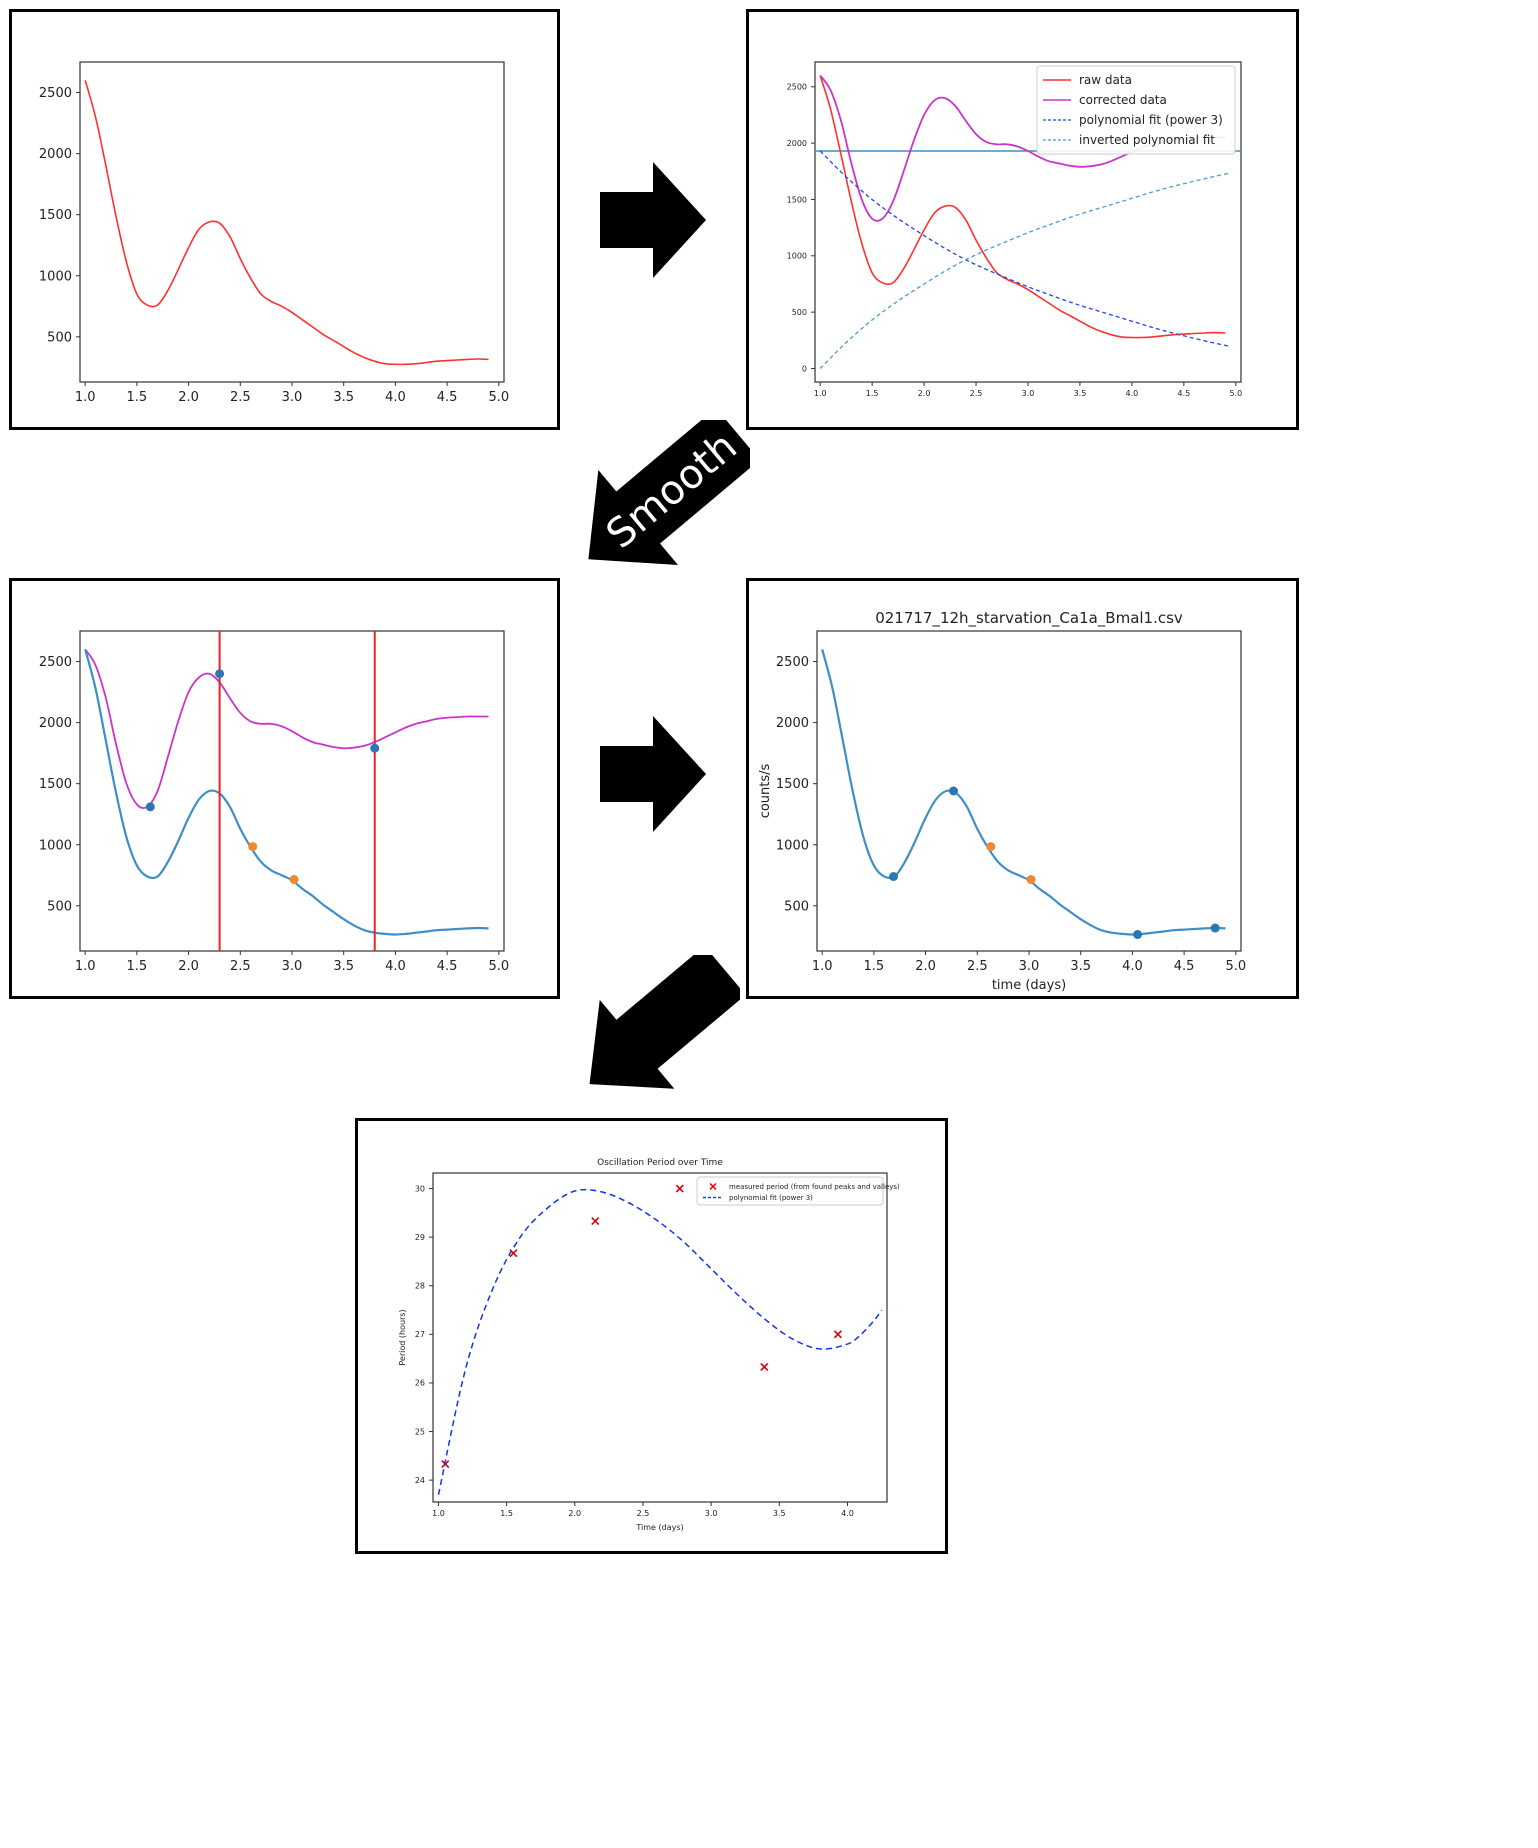 The height and width of the screenshot is (1848, 1538). What do you see at coordinates (653, 220) in the screenshot?
I see `arrow-right-top-icon` at bounding box center [653, 220].